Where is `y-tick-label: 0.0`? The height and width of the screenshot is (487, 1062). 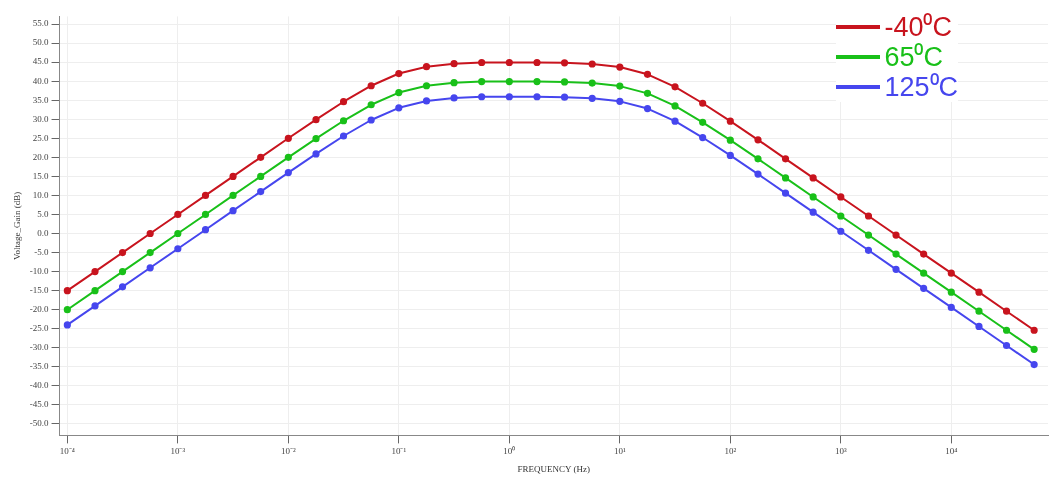 y-tick-label: 0.0 is located at coordinates (43, 232).